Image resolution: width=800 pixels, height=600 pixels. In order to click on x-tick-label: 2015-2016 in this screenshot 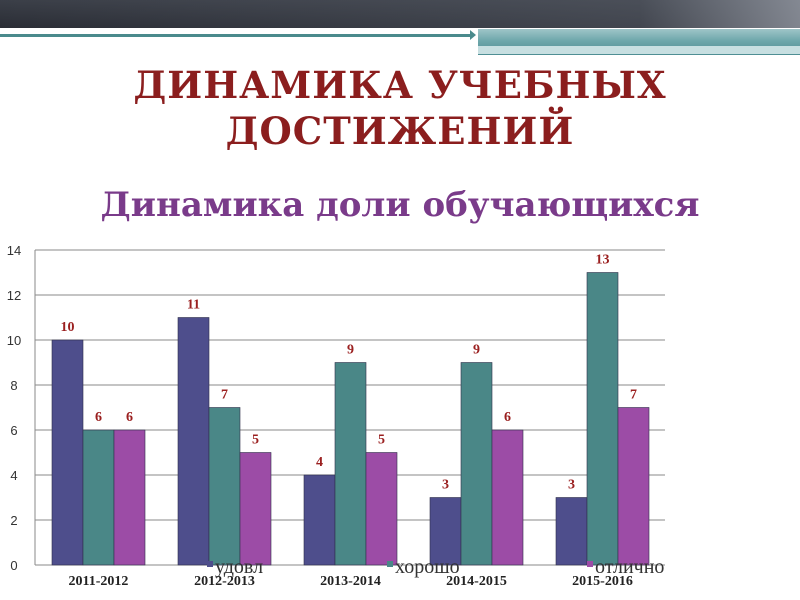, I will do `click(602, 581)`.